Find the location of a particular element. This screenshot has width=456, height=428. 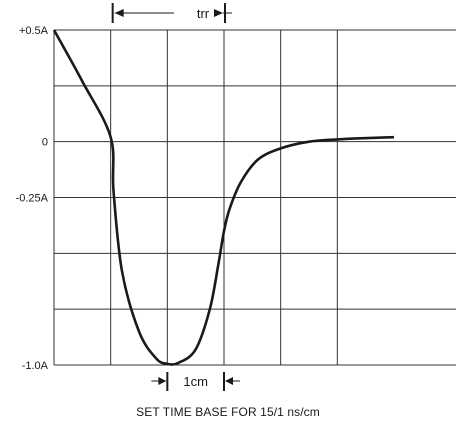

y-tick-labels: +0.5A 0 -0.25A -1.0A is located at coordinates (32, 198).